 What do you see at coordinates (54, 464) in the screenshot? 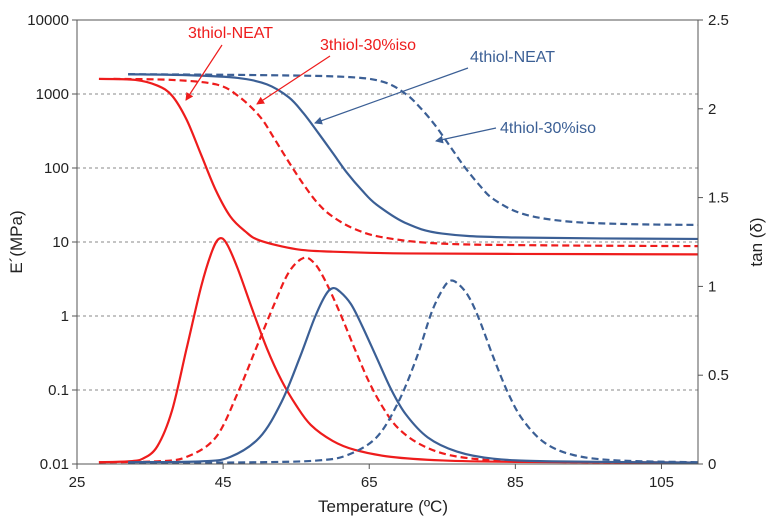
I see `y-left-tick-label: 0.01` at bounding box center [54, 464].